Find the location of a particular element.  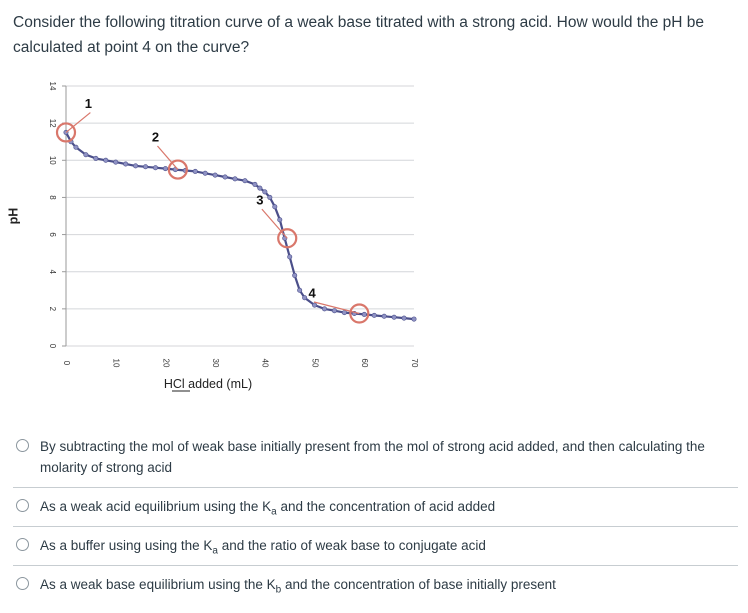

y-axis-label: pH is located at coordinates (13, 216).